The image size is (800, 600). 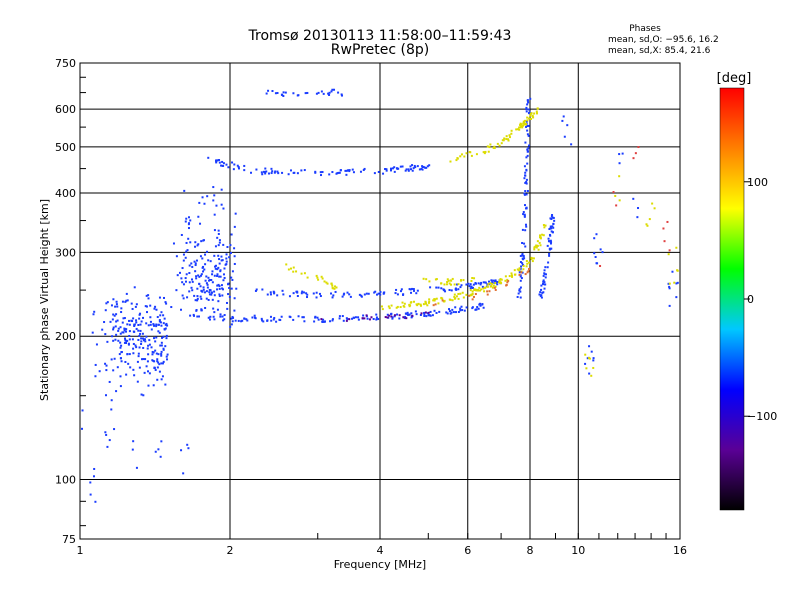 What do you see at coordinates (65, 63) in the screenshot?
I see `y-tick-label: 750` at bounding box center [65, 63].